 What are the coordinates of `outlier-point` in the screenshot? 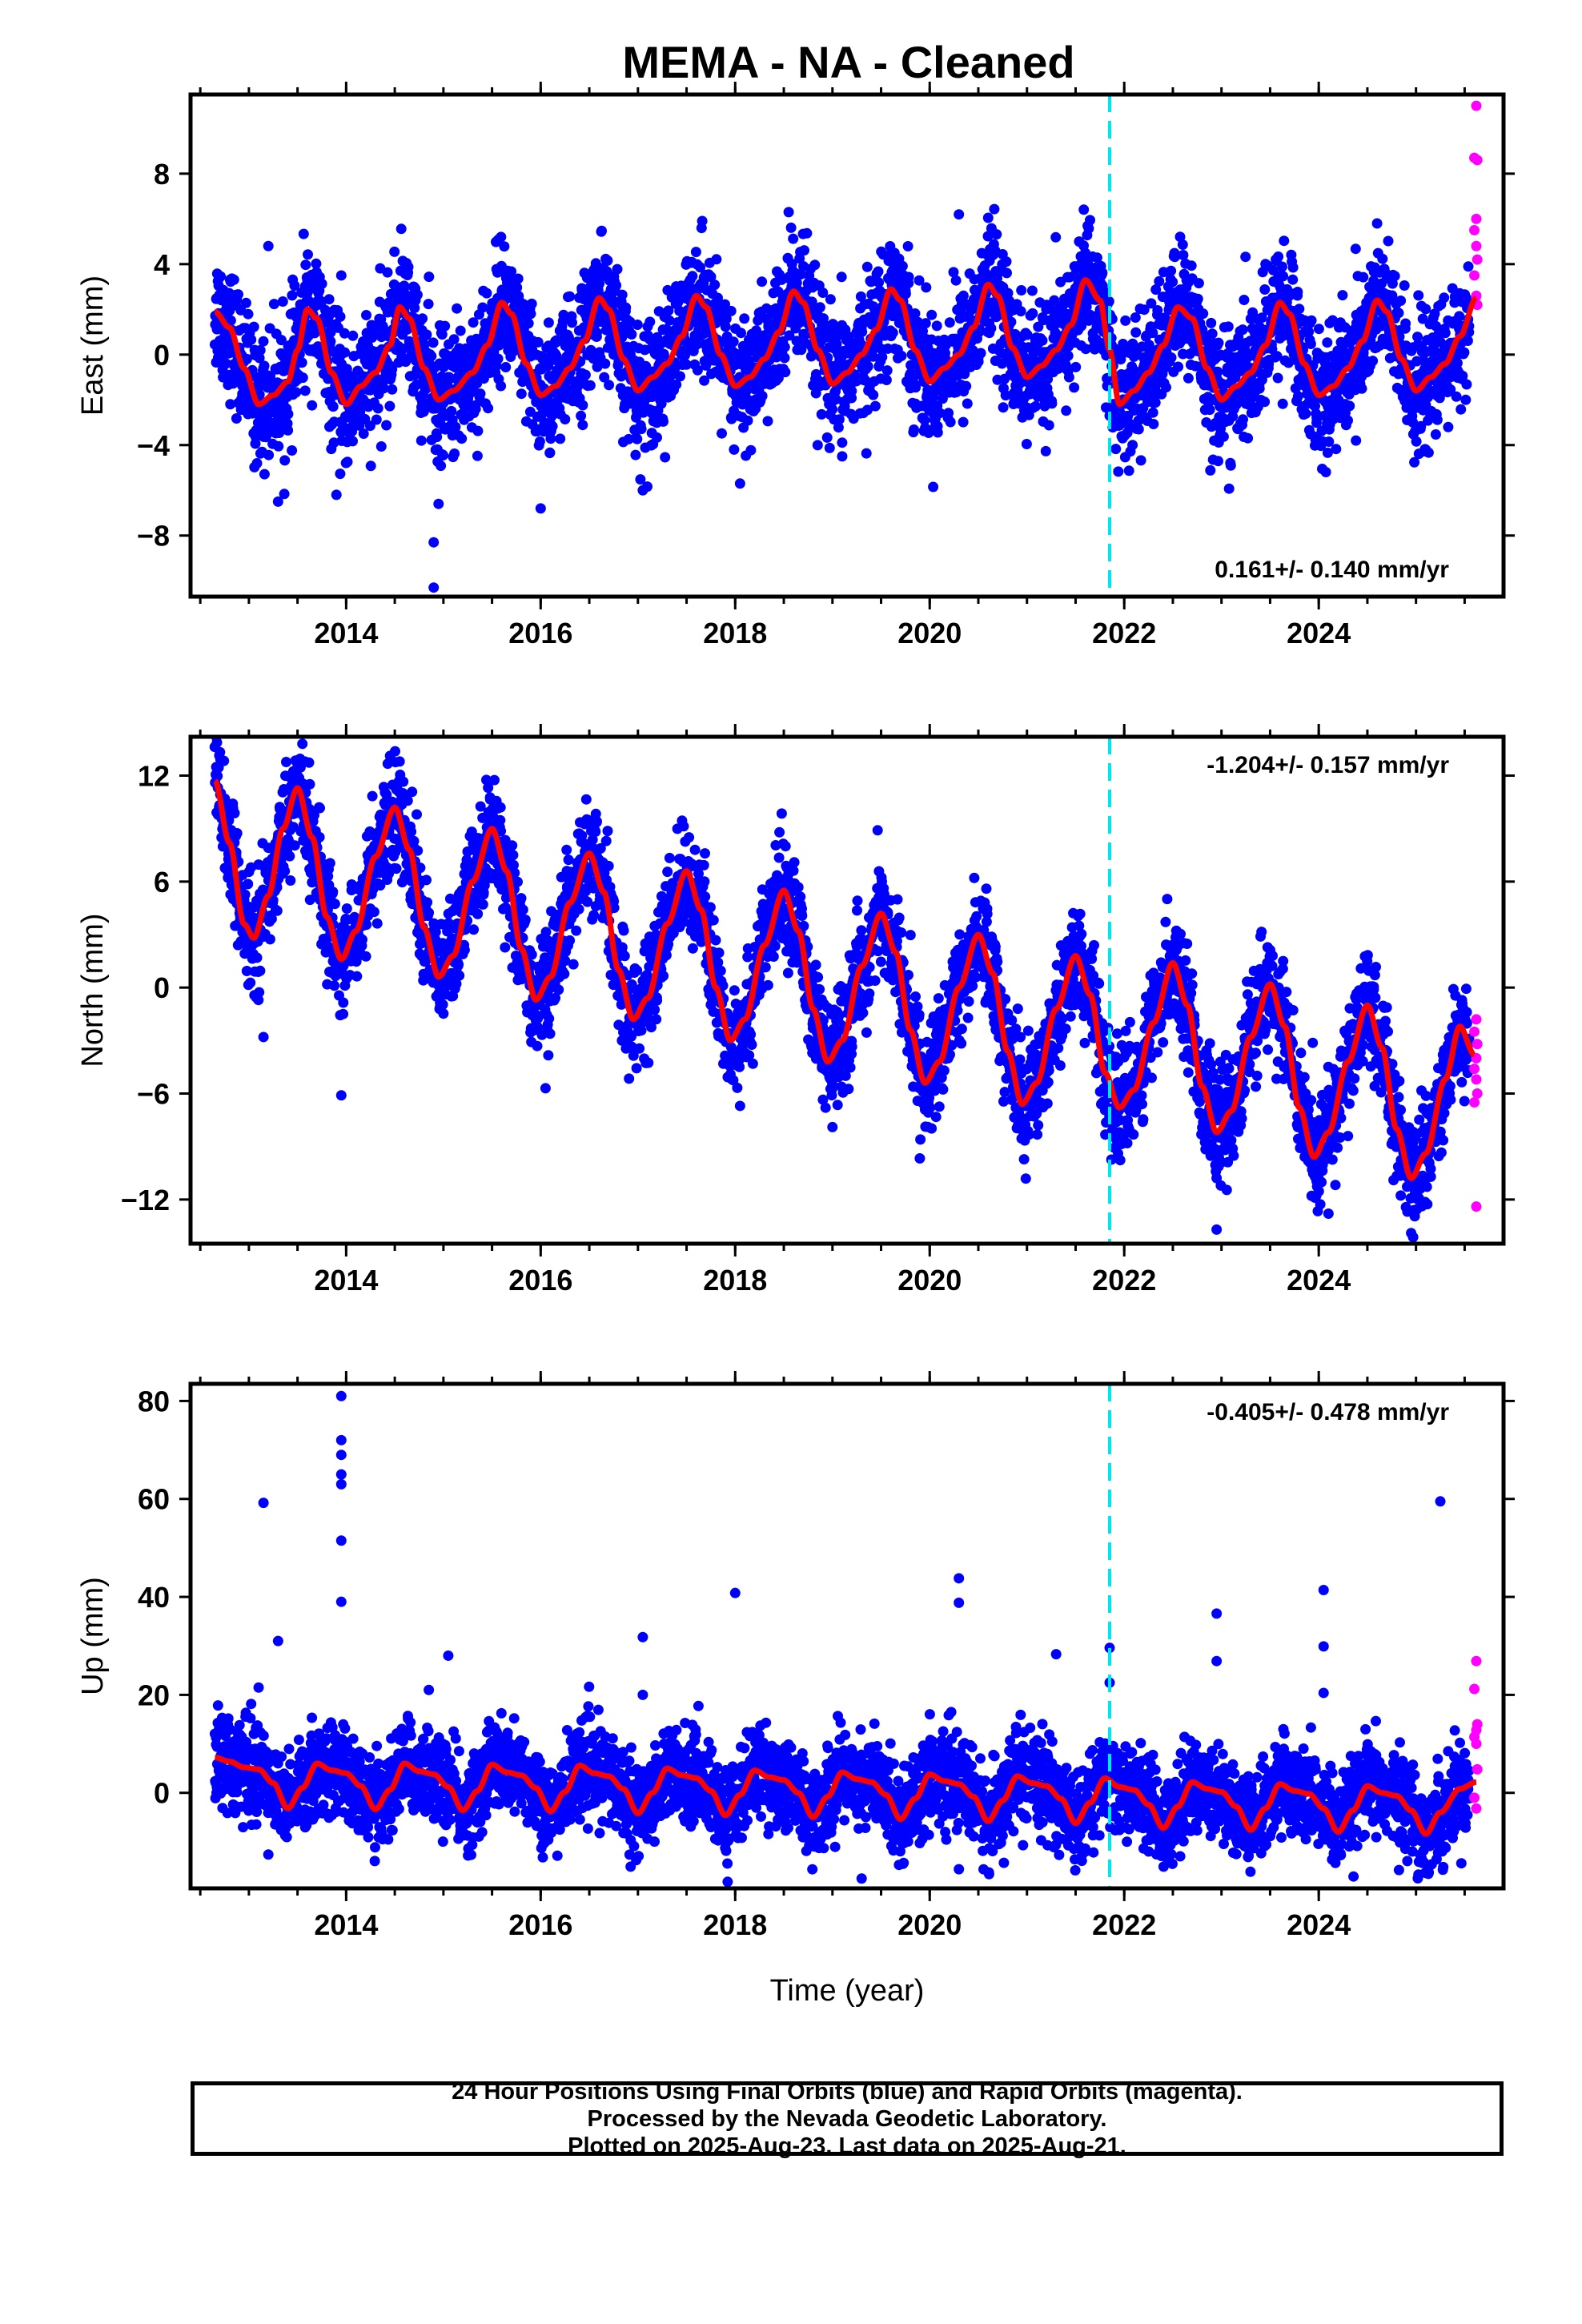 It's located at (434, 542).